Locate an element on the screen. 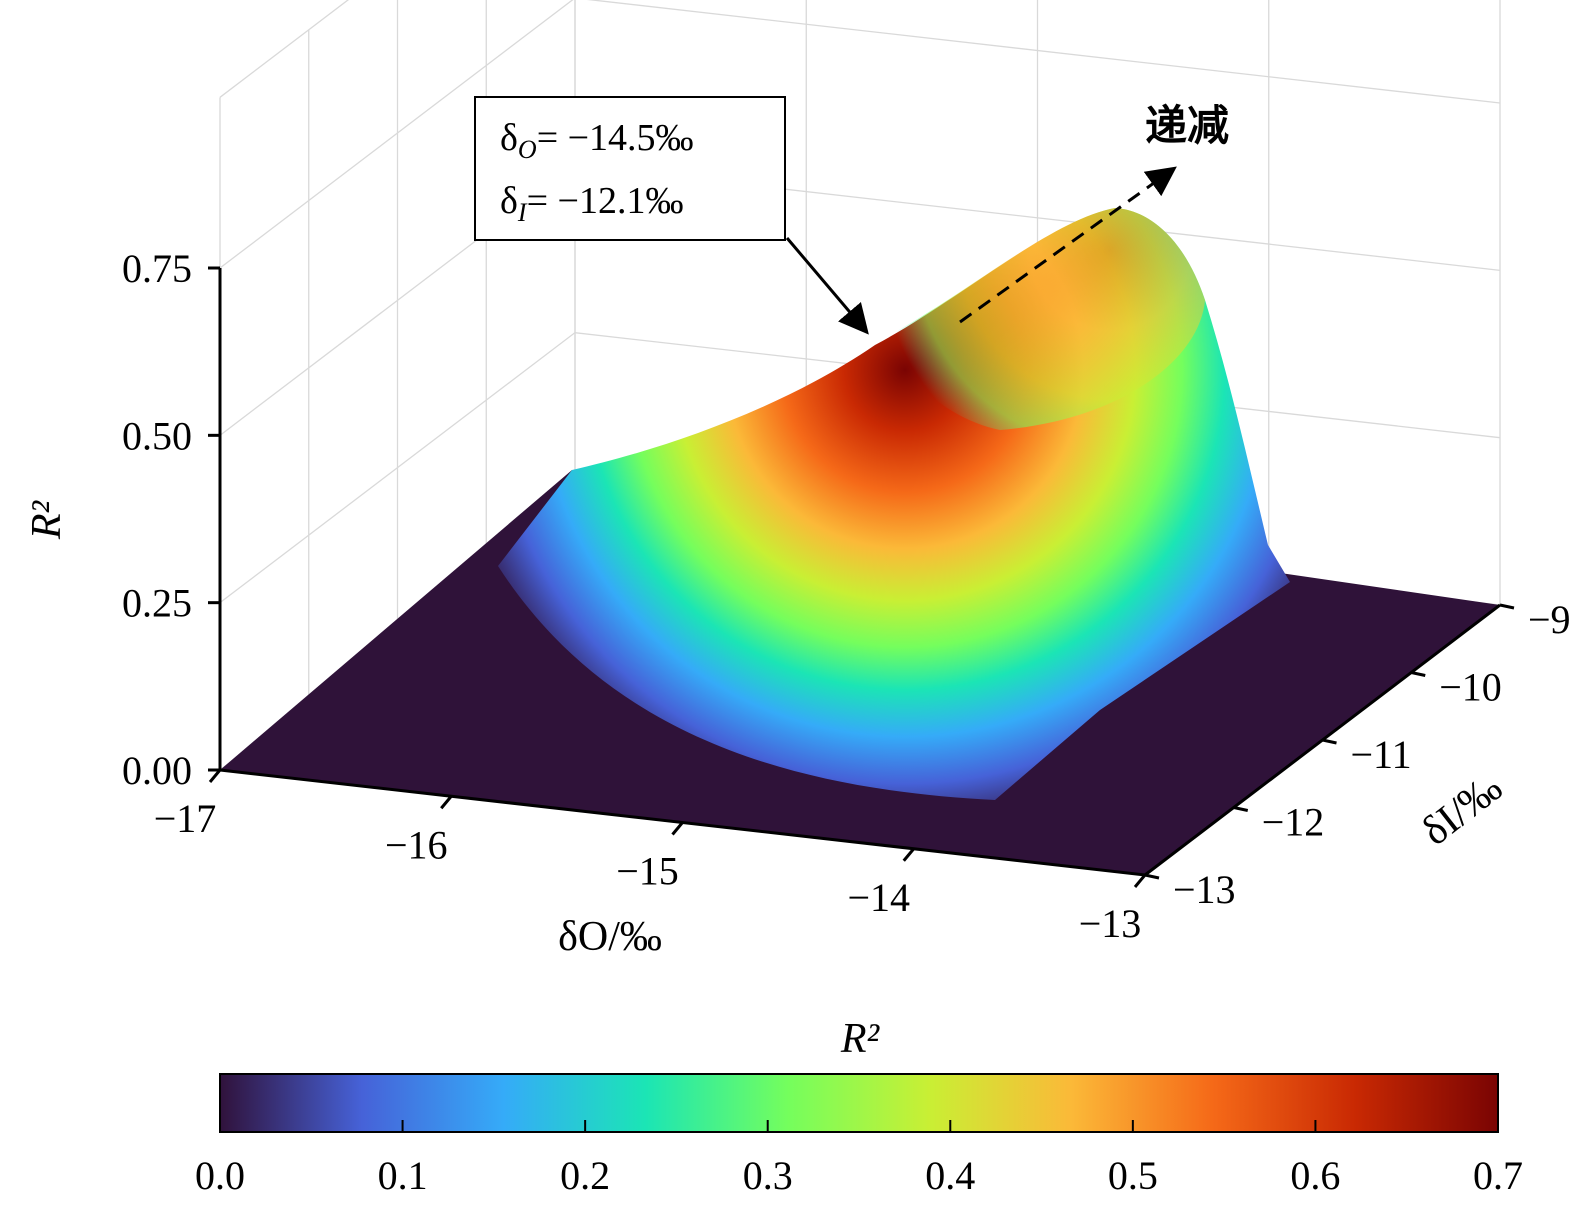 The width and height of the screenshot is (1575, 1213). colorbar-tick-label: 0.4 is located at coordinates (950, 1175).